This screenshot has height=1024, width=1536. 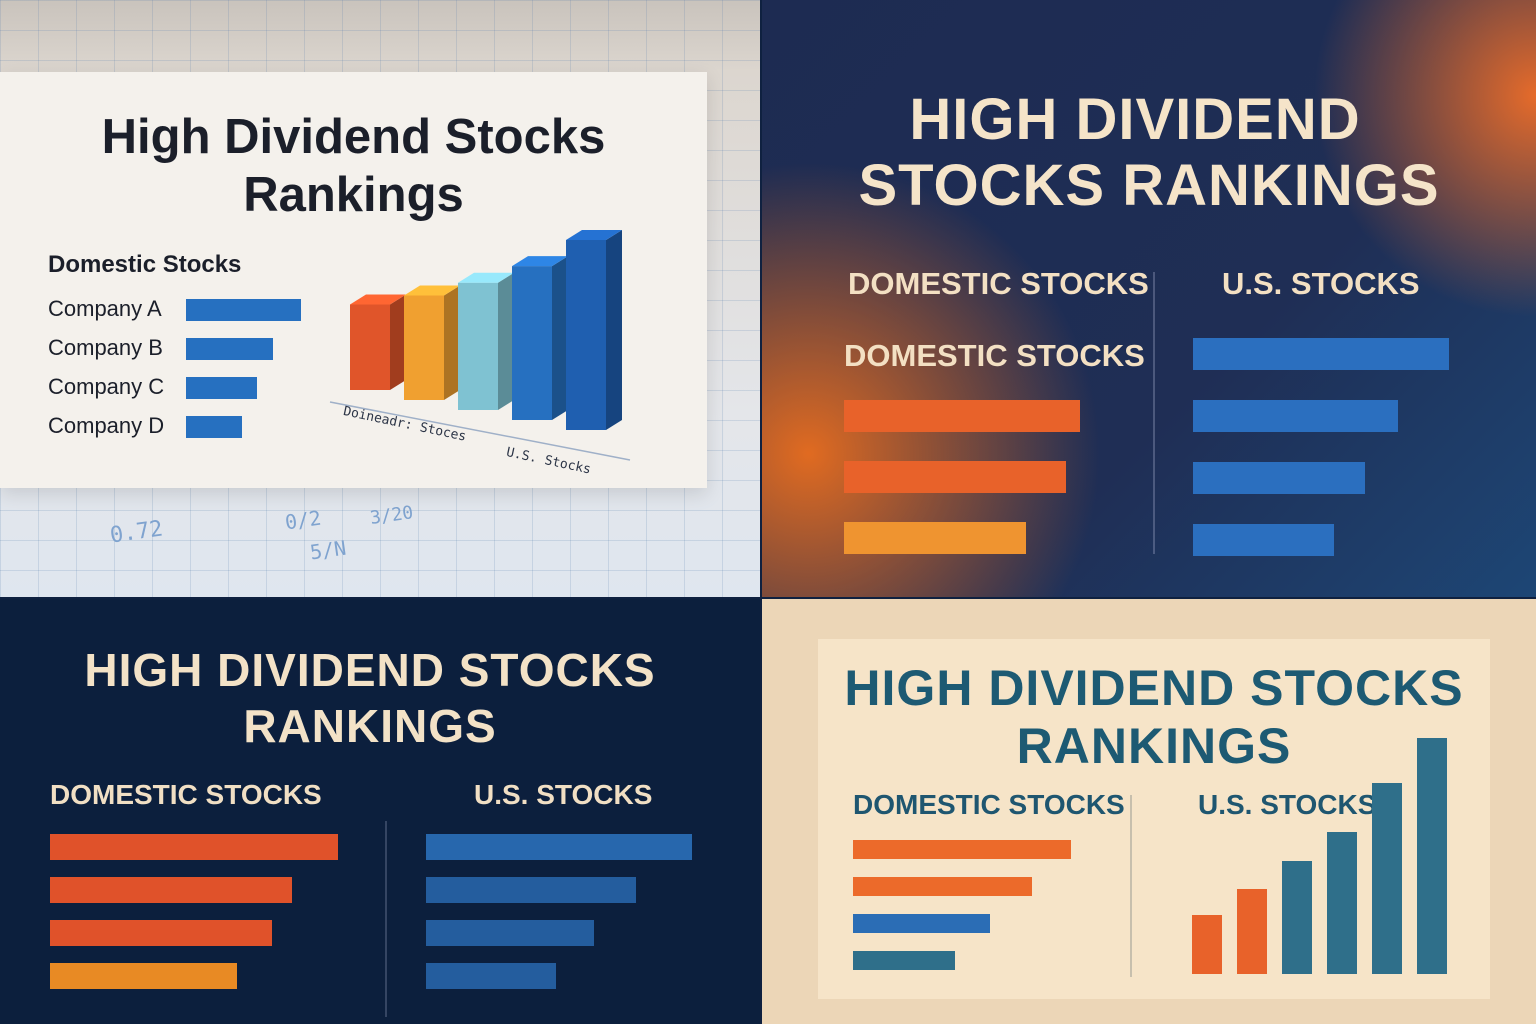 I want to click on title-line-2: STOCKS RANKINGS, so click(x=1149, y=185).